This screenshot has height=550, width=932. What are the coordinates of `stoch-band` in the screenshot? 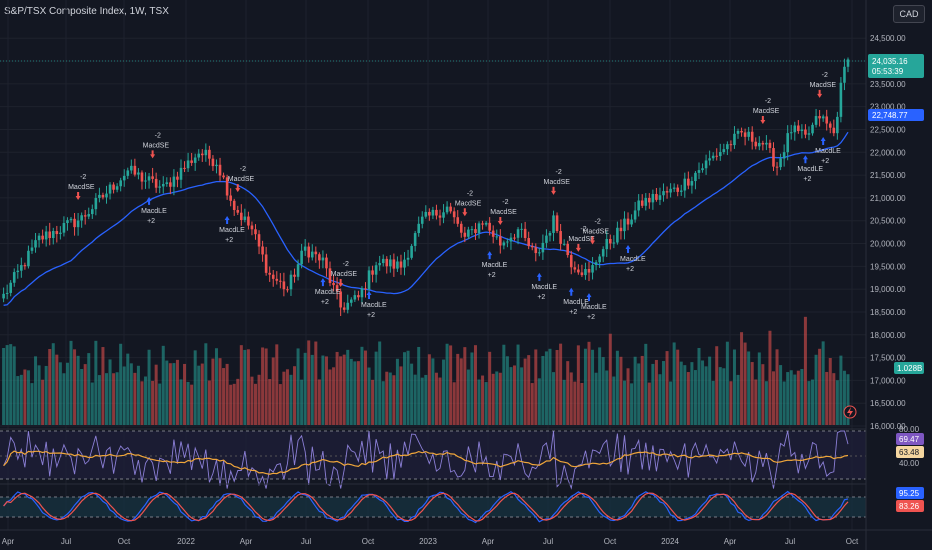 It's located at (433, 507).